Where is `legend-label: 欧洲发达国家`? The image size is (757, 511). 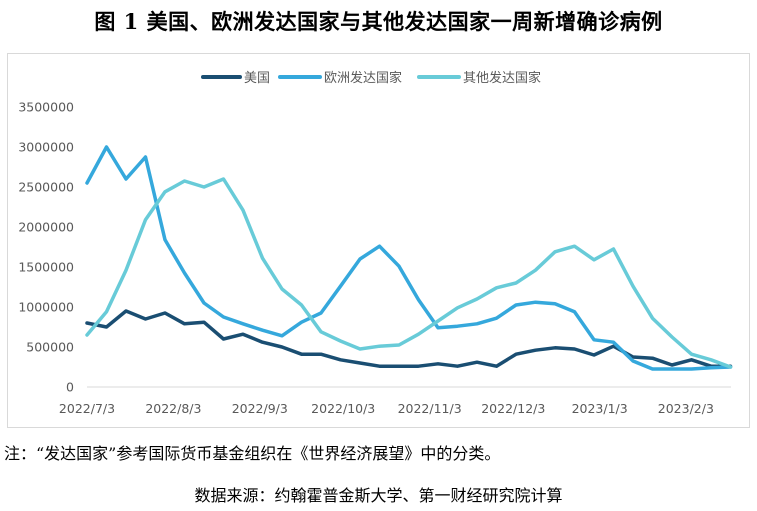
legend-label: 欧洲发达国家 is located at coordinates (363, 78).